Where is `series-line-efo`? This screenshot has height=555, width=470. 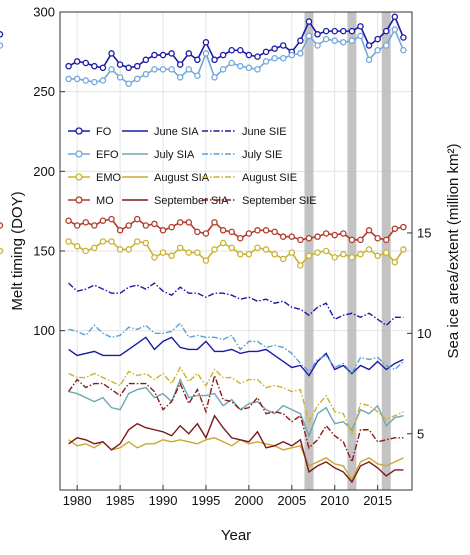 series-line-efo is located at coordinates (236, 56).